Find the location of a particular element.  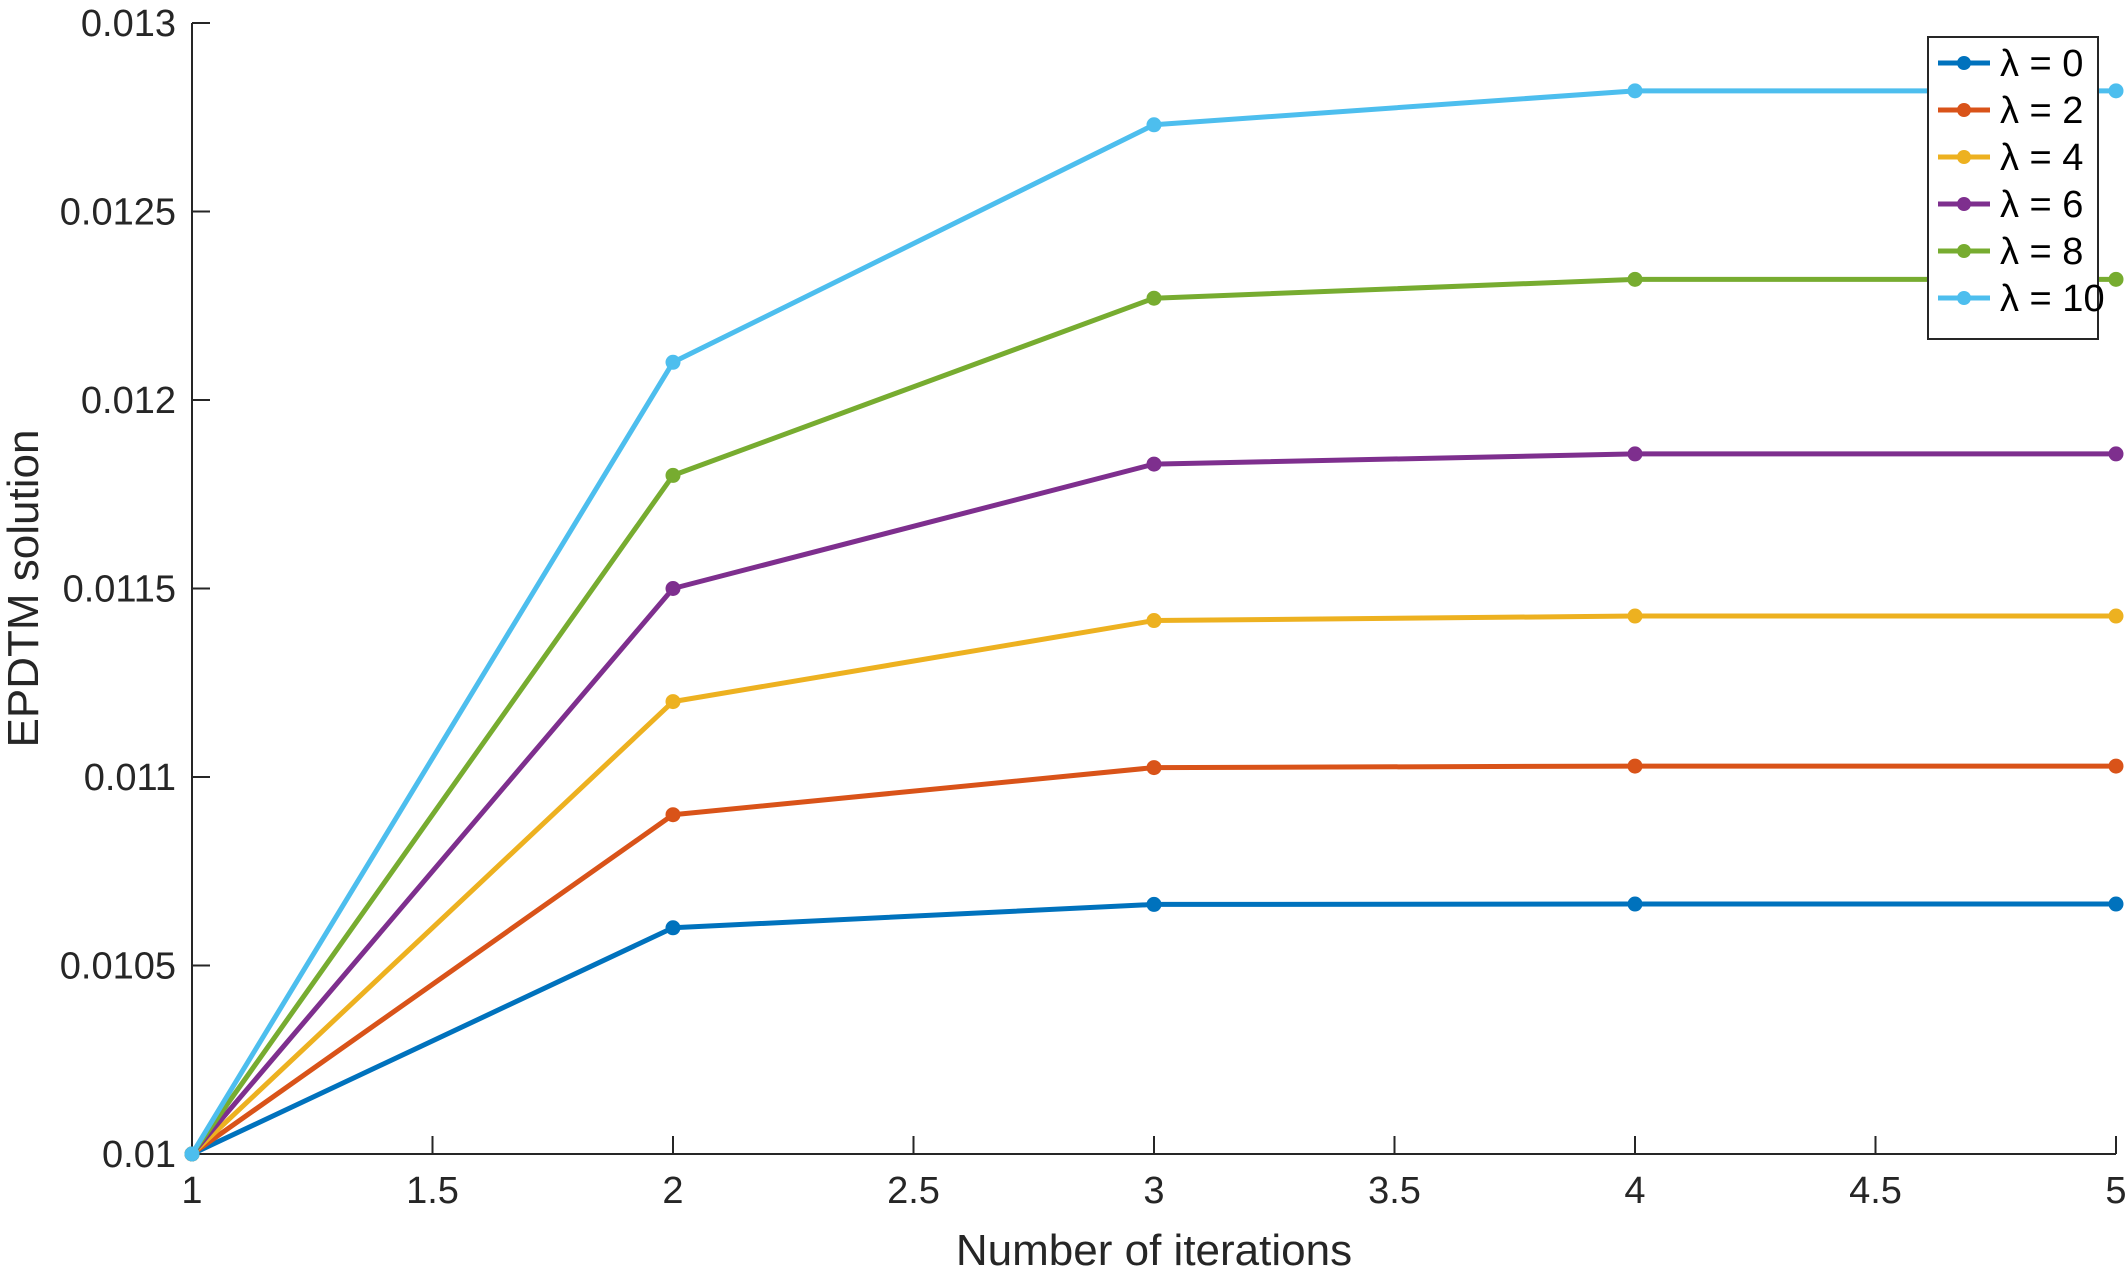

legend-item: λ = 10 is located at coordinates (2021, 299).